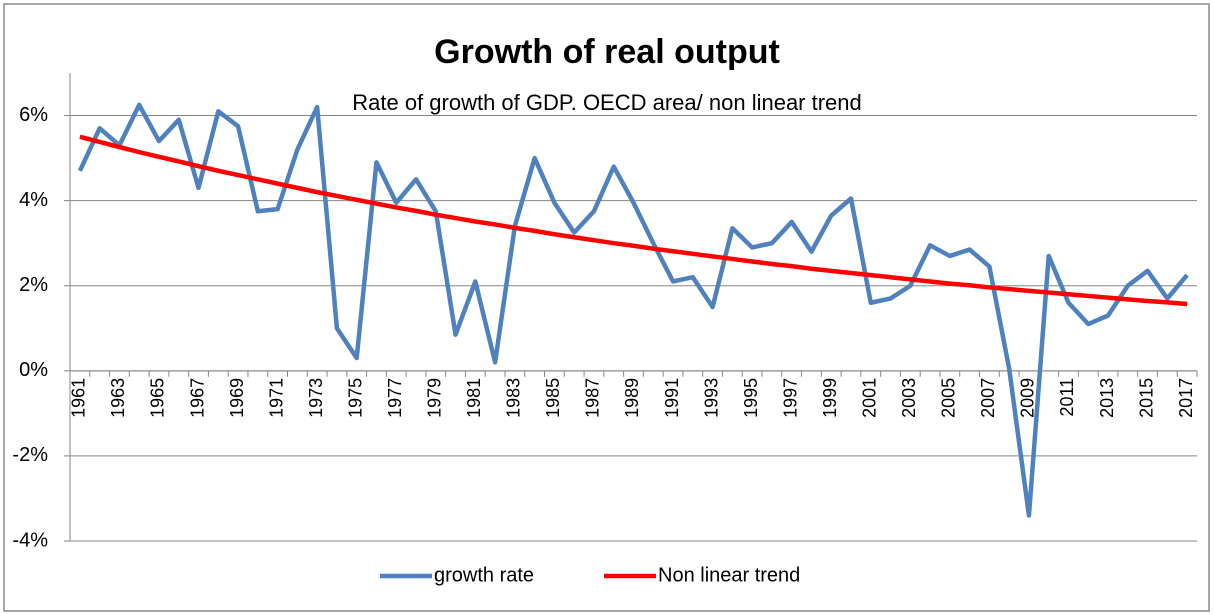 The width and height of the screenshot is (1213, 615). Describe the element at coordinates (30, 540) in the screenshot. I see `y-tick-label: -4%` at that location.